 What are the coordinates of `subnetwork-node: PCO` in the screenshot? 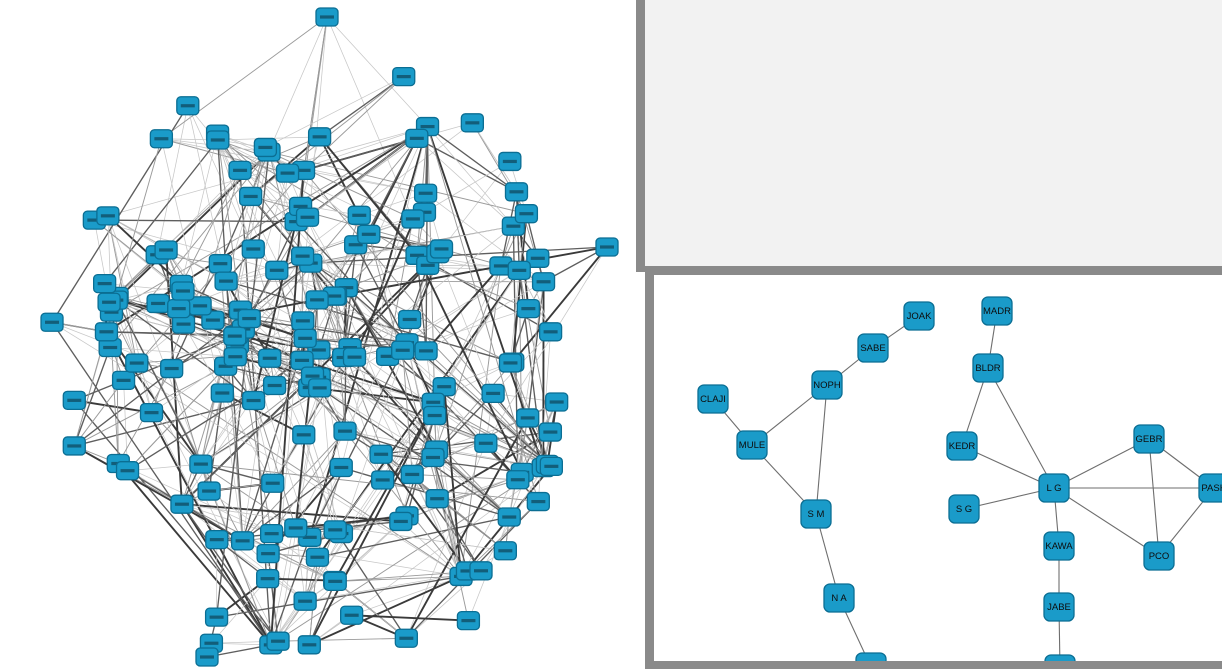 It's located at (1159, 556).